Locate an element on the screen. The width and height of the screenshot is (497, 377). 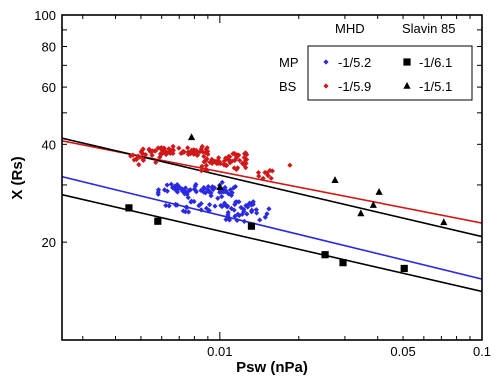
legend-column-header: MHD is located at coordinates (350, 28).